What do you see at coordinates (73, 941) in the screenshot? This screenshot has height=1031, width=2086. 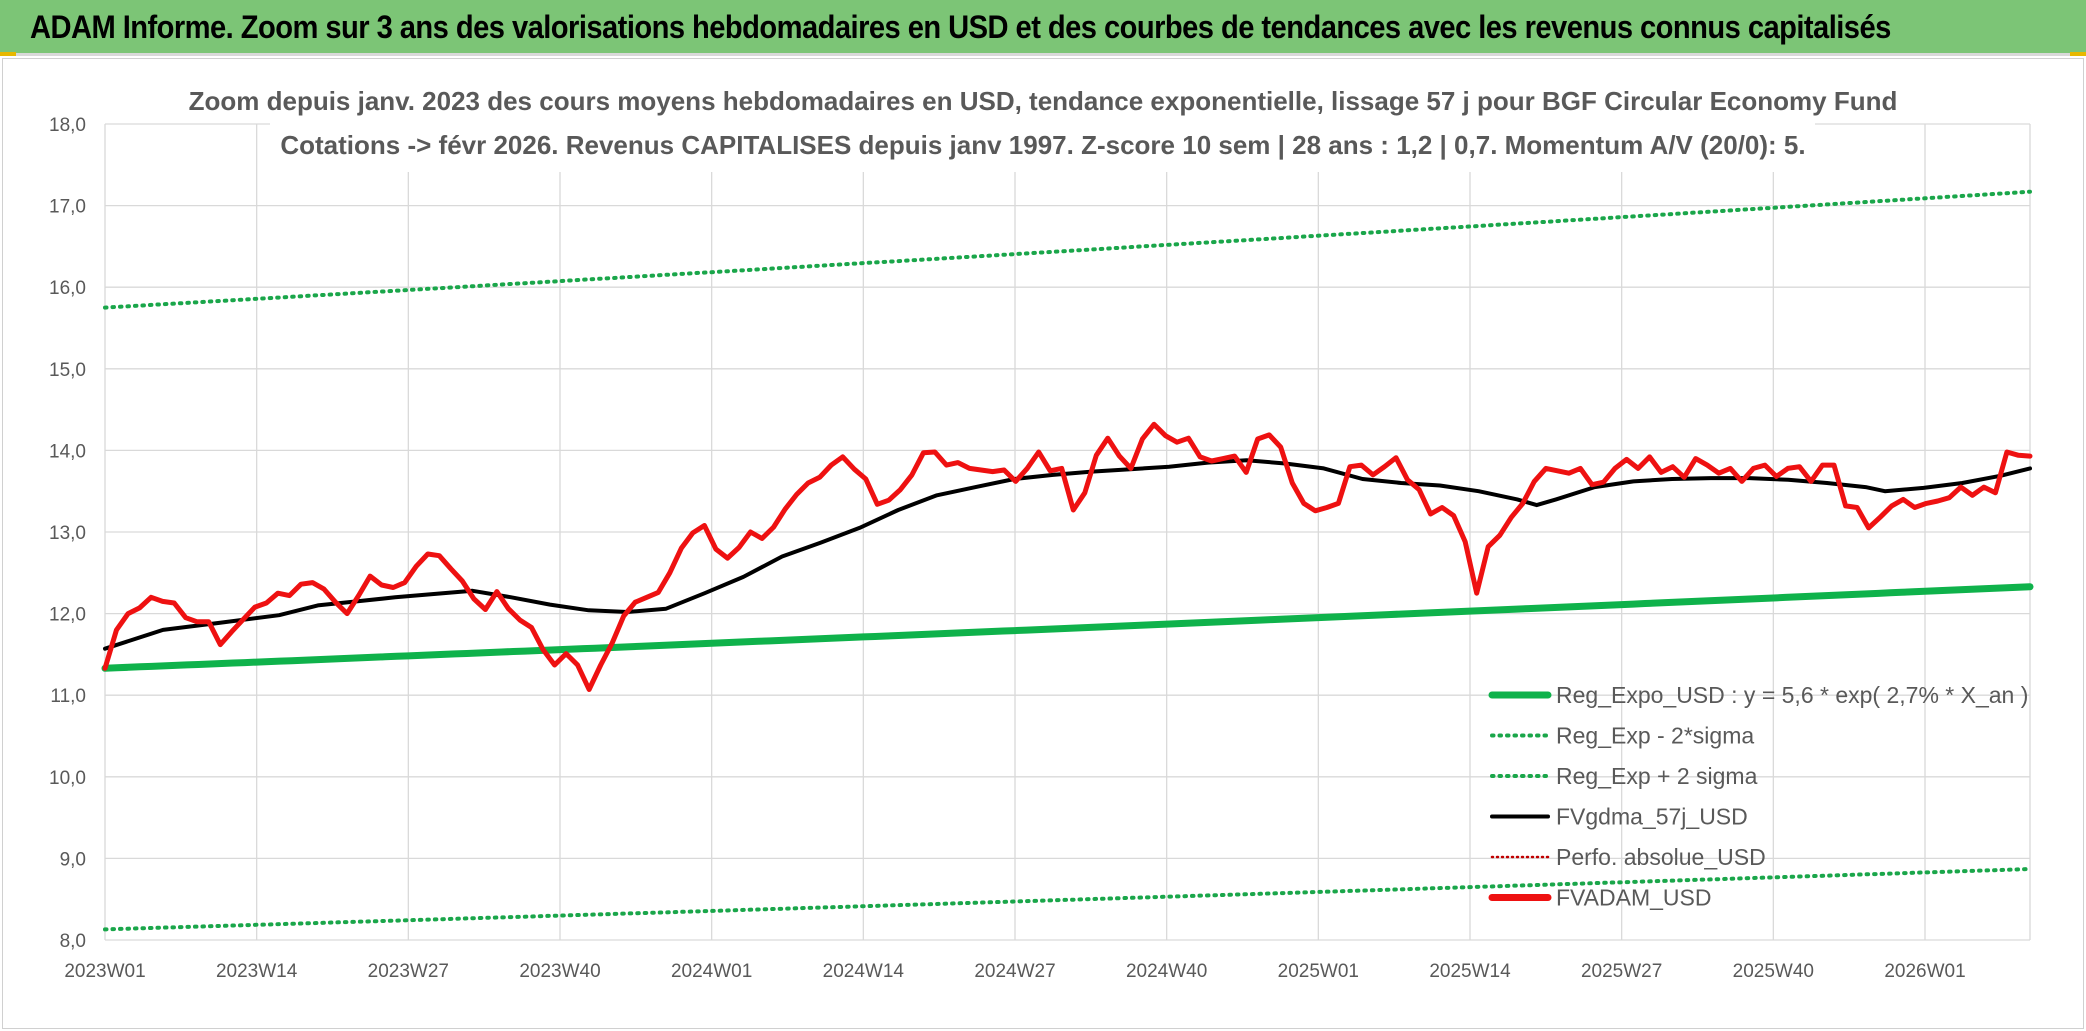 I see `y-tick-label: 8,0` at bounding box center [73, 941].